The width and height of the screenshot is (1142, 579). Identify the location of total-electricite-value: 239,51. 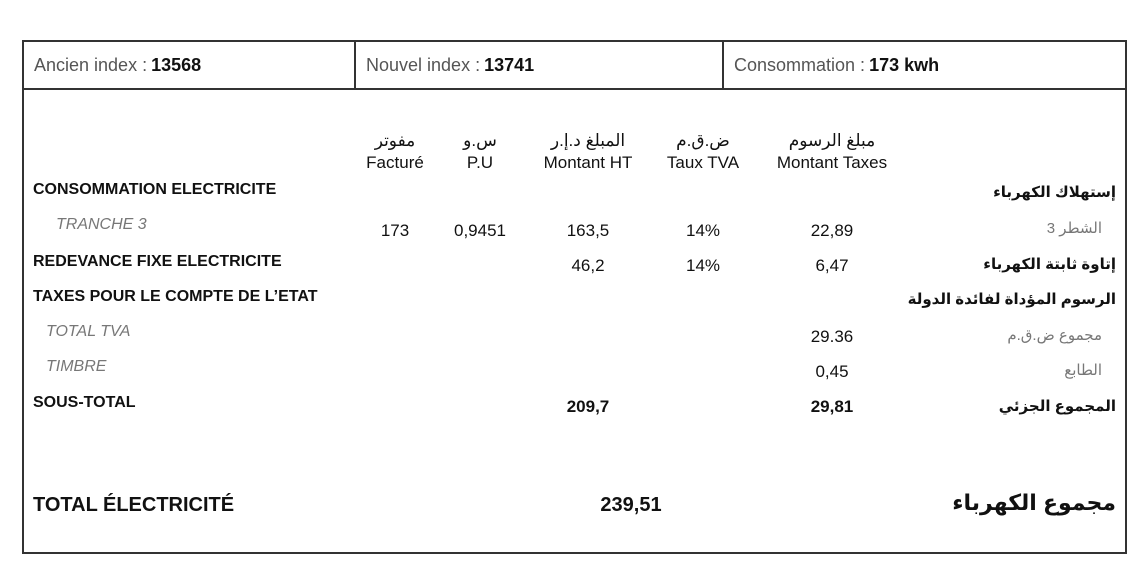
(631, 505).